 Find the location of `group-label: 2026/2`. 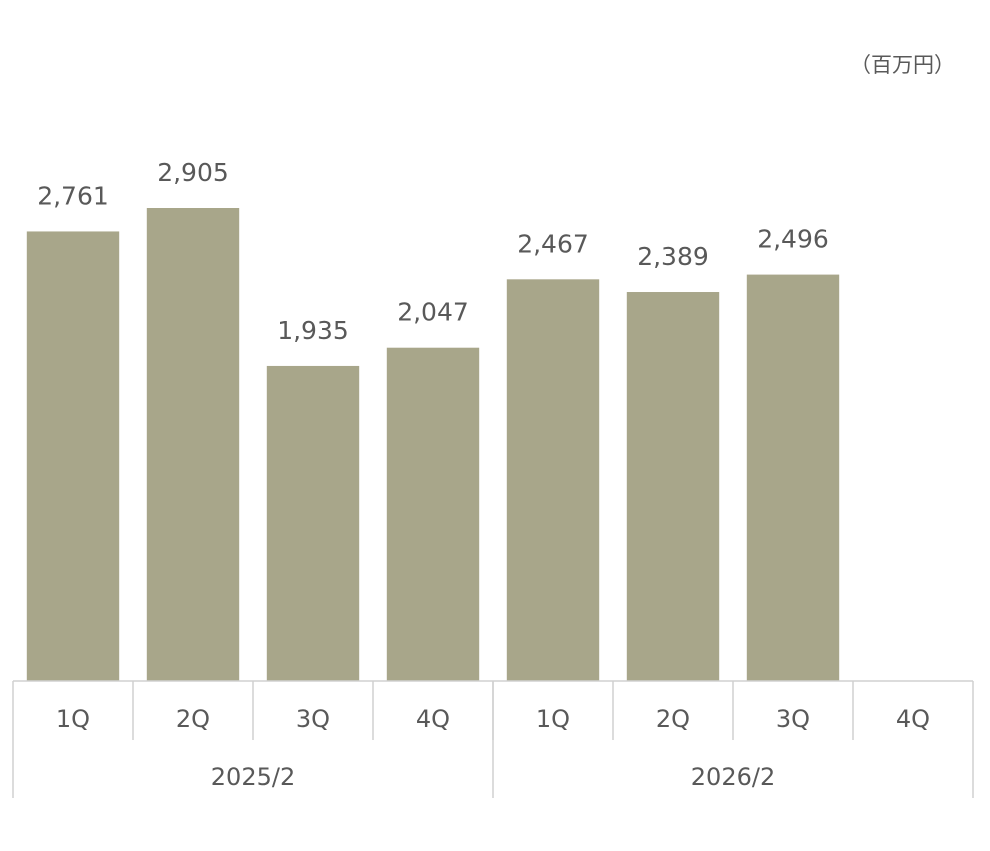

group-label: 2026/2 is located at coordinates (733, 777).